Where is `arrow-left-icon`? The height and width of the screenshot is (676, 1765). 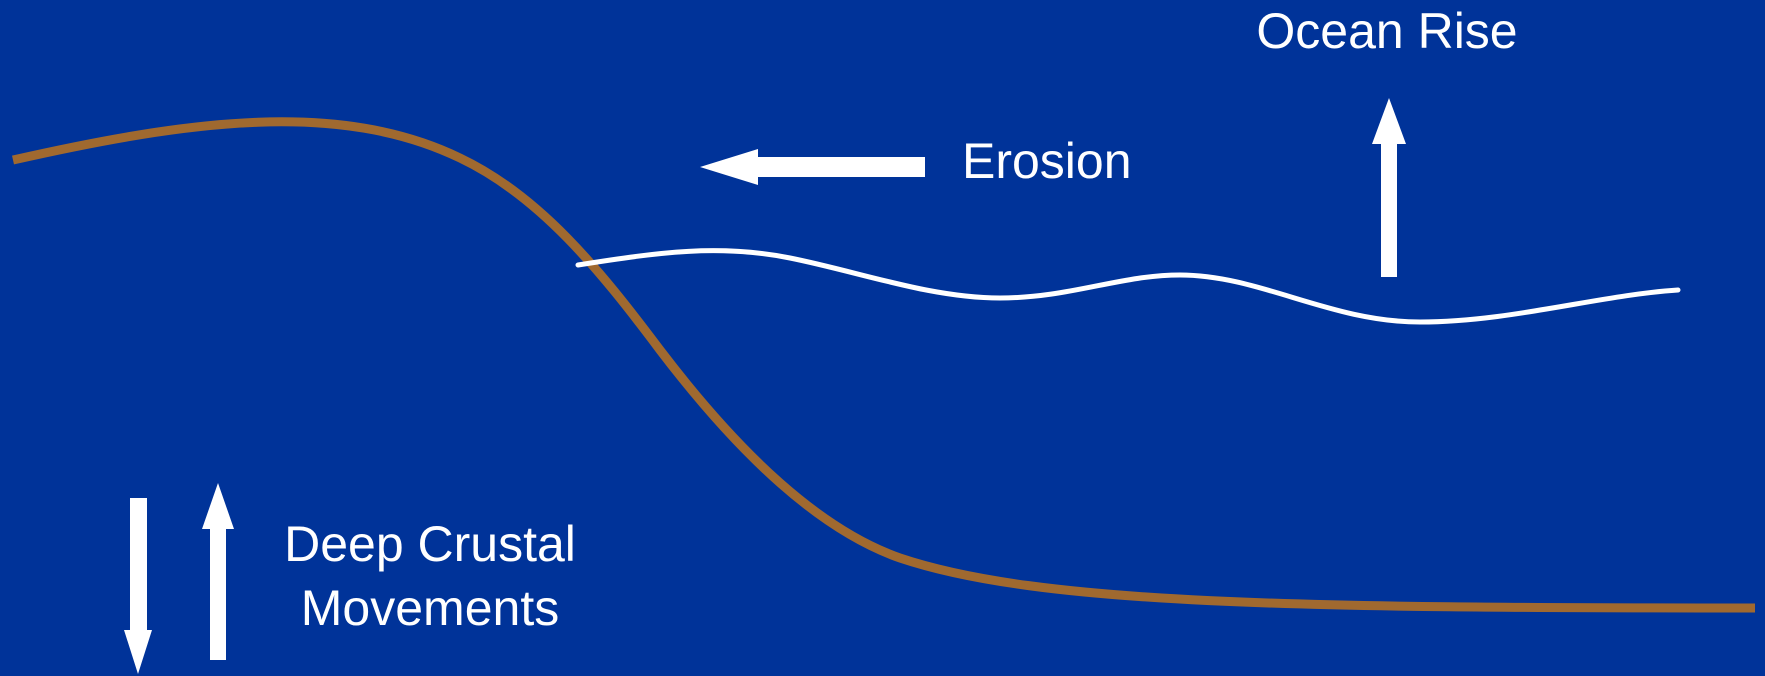 arrow-left-icon is located at coordinates (812, 167).